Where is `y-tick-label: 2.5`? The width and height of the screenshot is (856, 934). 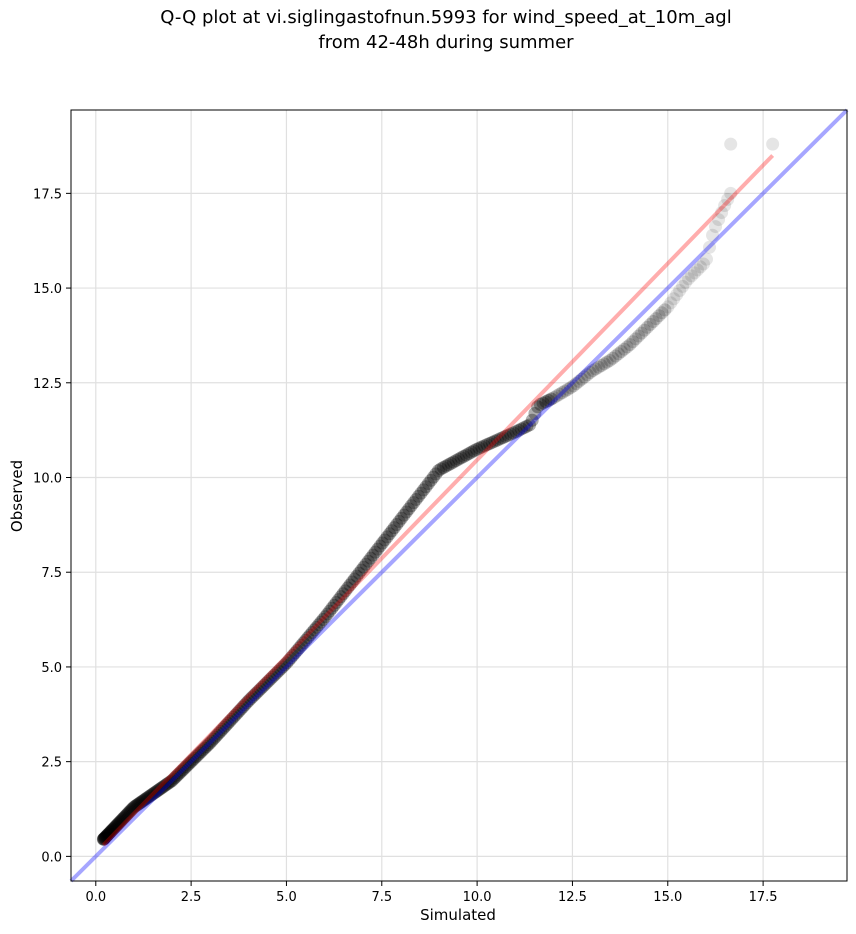
y-tick-label: 2.5 is located at coordinates (51, 763).